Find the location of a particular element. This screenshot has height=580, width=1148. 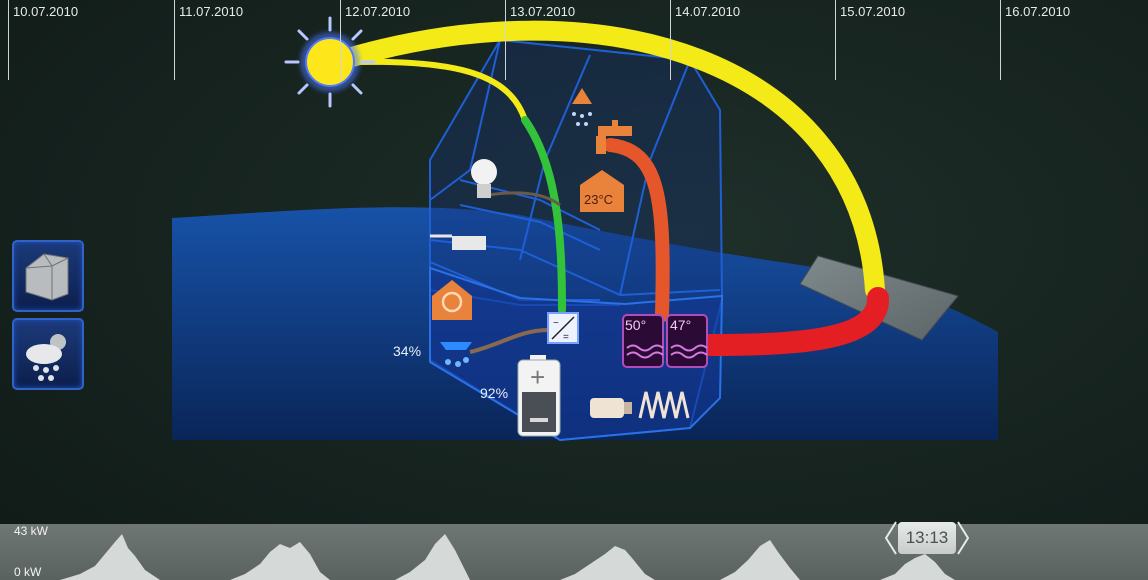

shower-icon is located at coordinates (582, 107).